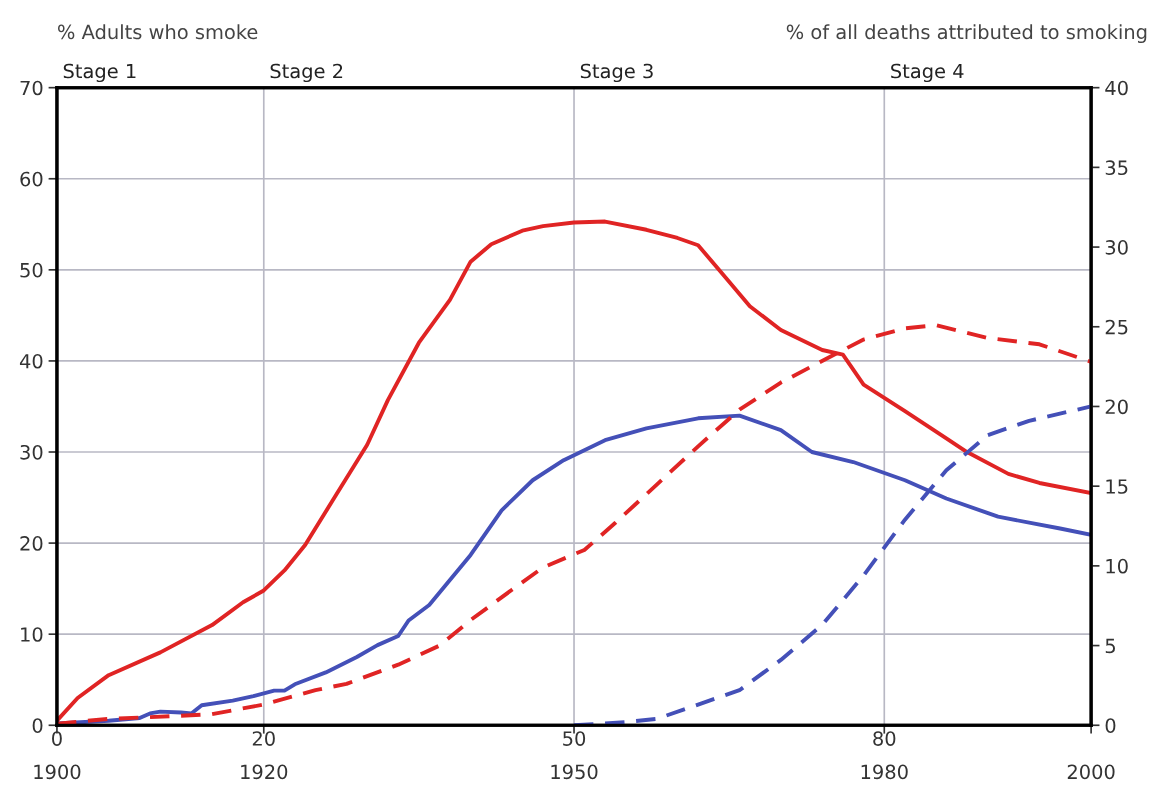 The image size is (1162, 797). I want to click on y2-tick-label: 25, so click(1116, 327).